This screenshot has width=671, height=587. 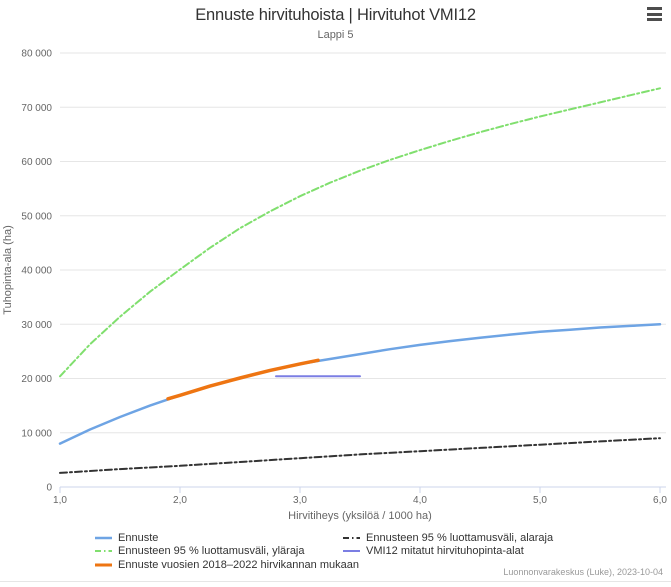 What do you see at coordinates (138, 537) in the screenshot?
I see `legend-item-label: Ennuste` at bounding box center [138, 537].